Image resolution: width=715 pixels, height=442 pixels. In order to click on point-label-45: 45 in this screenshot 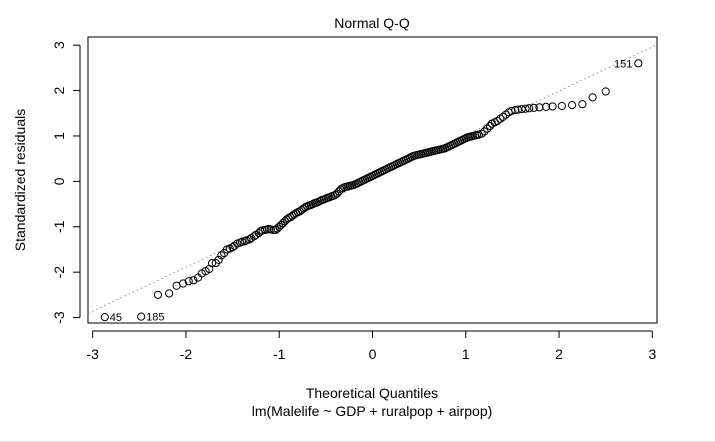, I will do `click(116, 318)`.